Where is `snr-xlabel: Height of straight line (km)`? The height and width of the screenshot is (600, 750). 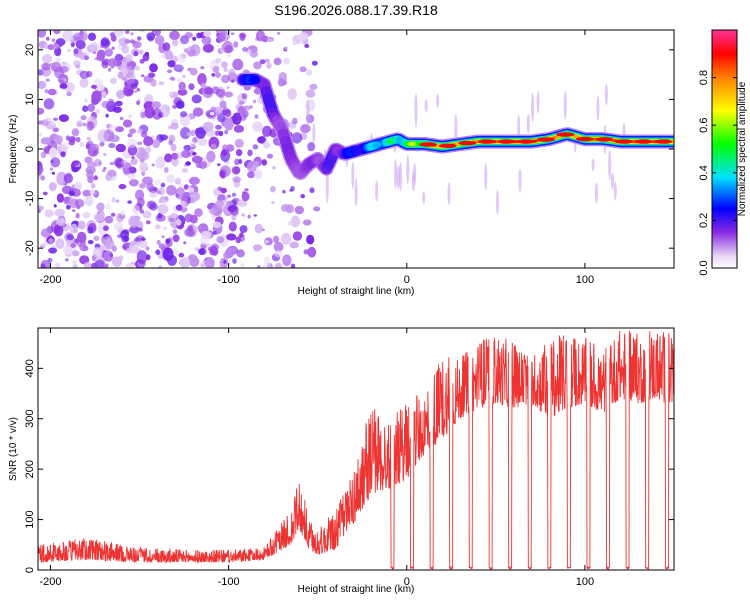
snr-xlabel: Height of straight line (km) is located at coordinates (356, 589).